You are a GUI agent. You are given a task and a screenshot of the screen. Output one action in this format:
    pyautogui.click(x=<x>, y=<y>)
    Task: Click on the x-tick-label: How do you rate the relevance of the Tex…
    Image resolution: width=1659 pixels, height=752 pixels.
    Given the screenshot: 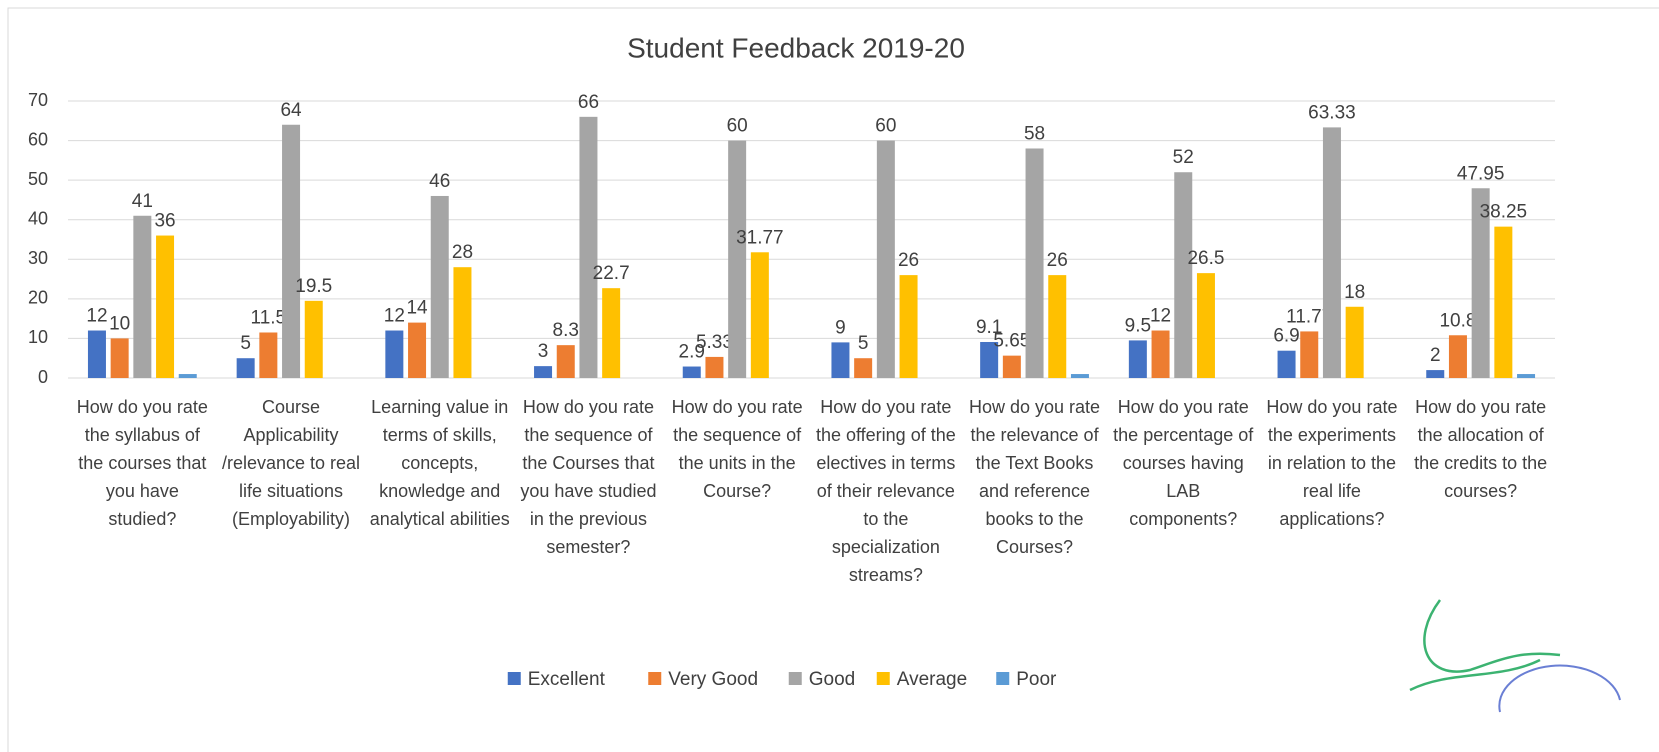 What is the action you would take?
    pyautogui.click(x=1034, y=477)
    